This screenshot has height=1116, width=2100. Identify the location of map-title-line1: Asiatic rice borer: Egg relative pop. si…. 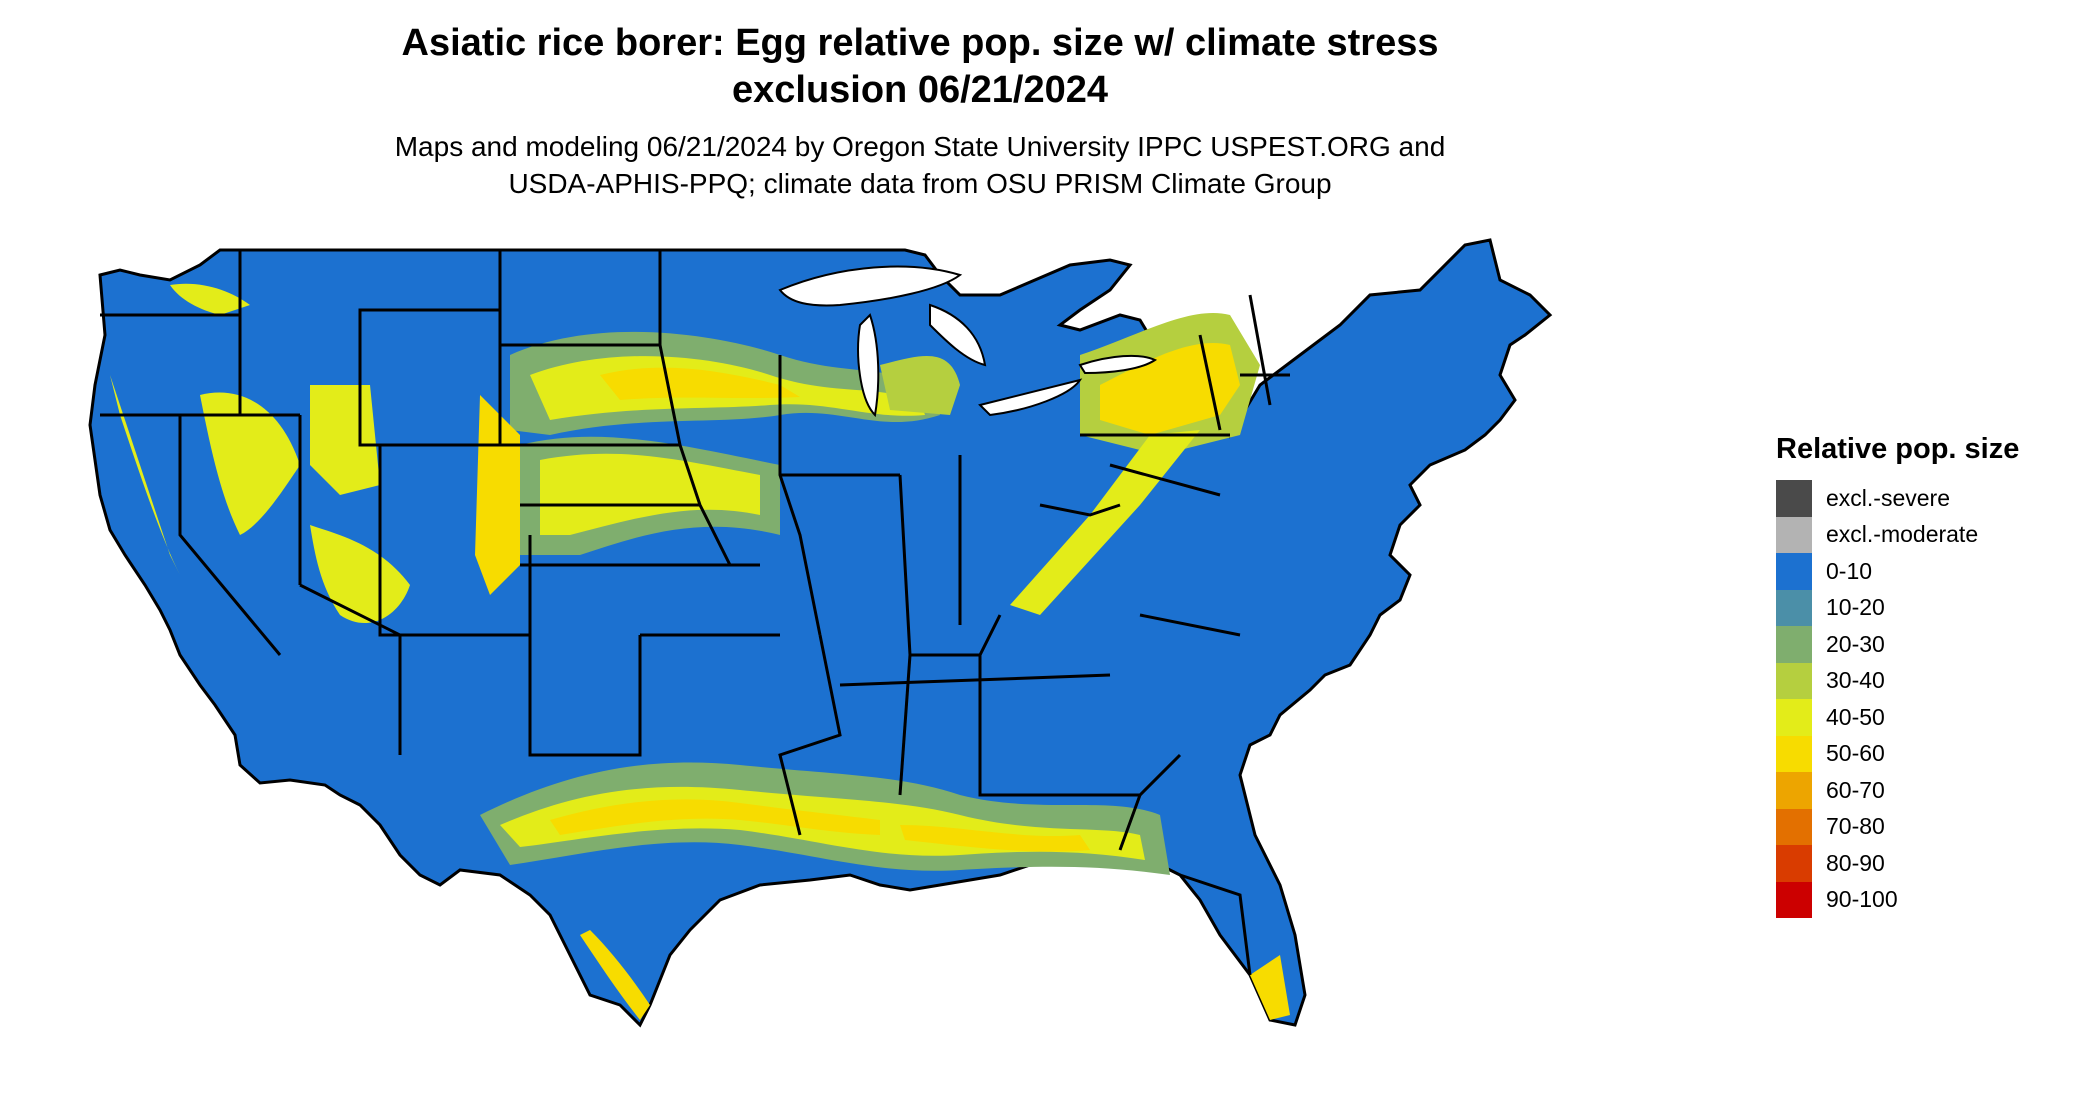
(920, 43).